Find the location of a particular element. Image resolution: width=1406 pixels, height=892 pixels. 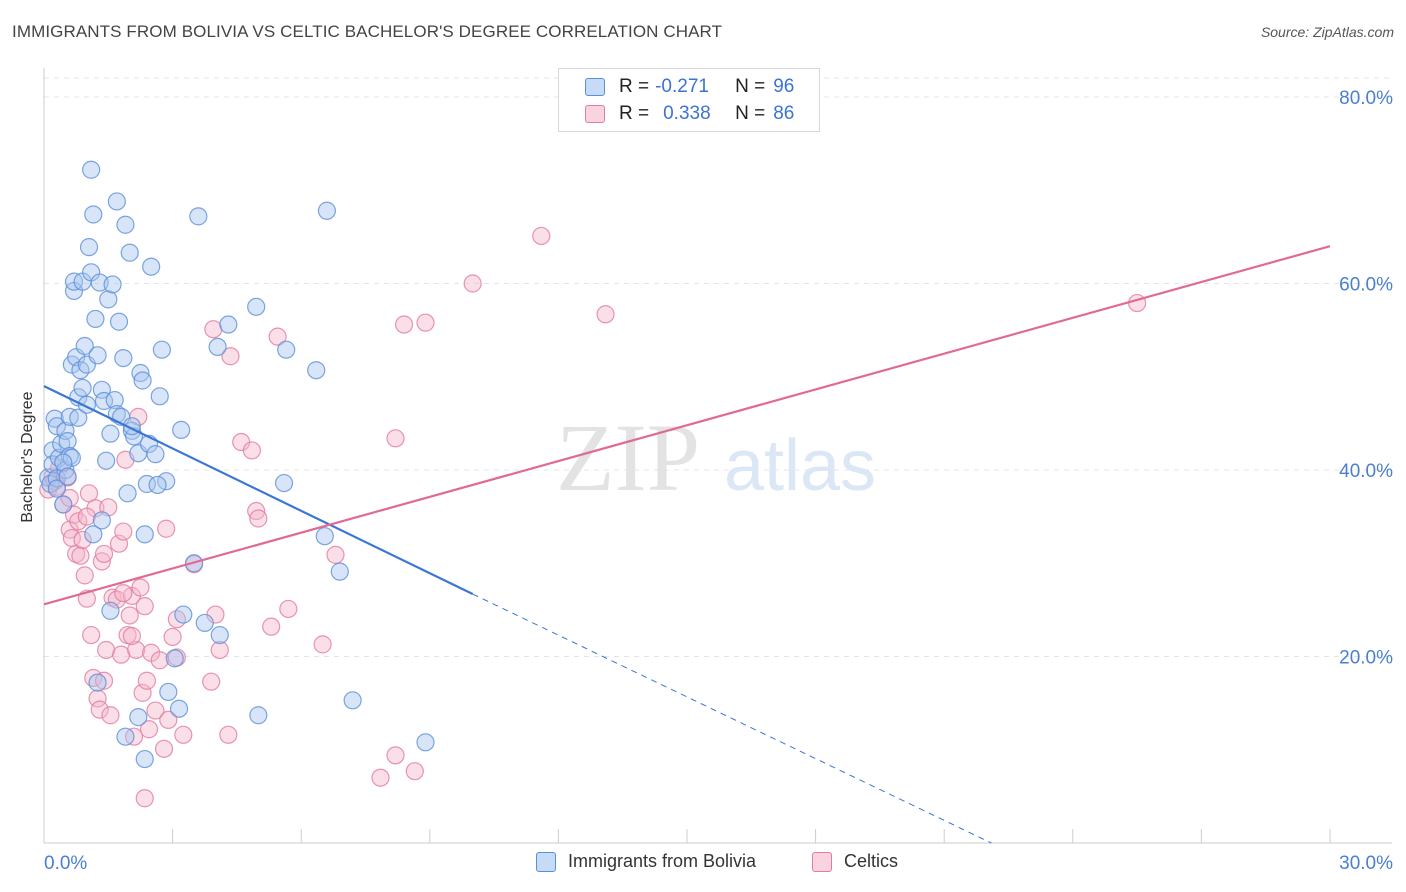

legend-swatch-pink is located at coordinates (595, 114).